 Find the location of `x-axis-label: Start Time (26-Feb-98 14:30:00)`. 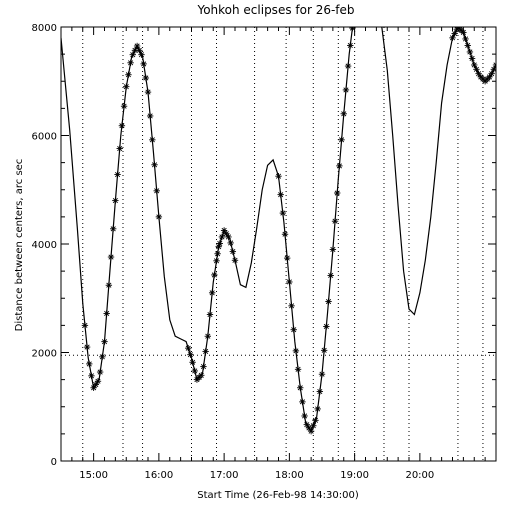

x-axis-label: Start Time (26-Feb-98 14:30:00) is located at coordinates (278, 495).